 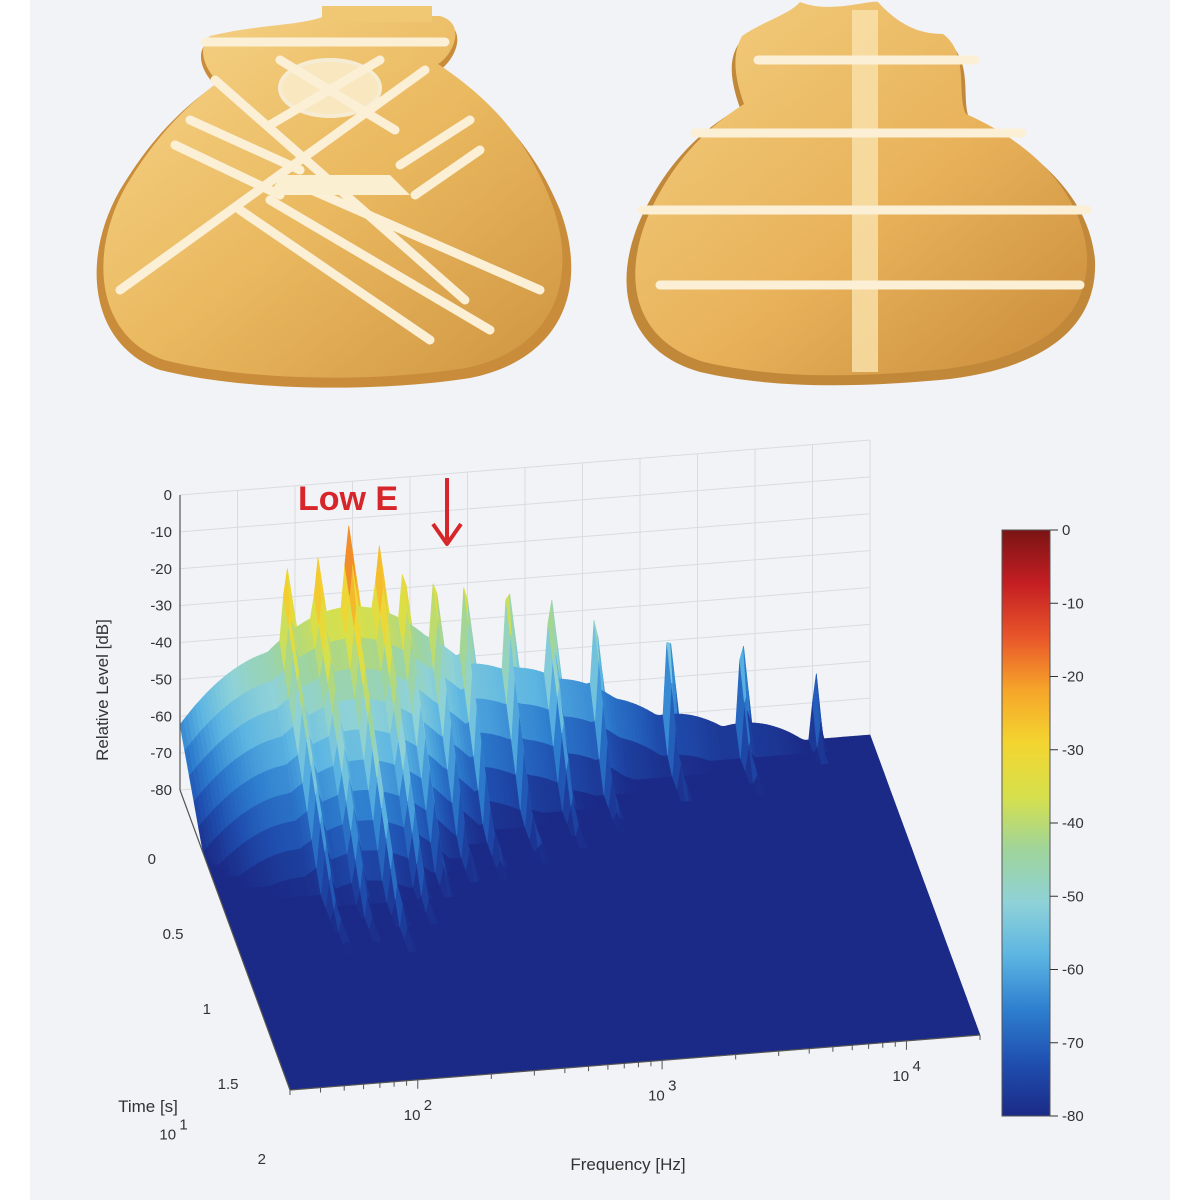 What do you see at coordinates (228, 1084) in the screenshot?
I see `time-tick-label: 1.5` at bounding box center [228, 1084].